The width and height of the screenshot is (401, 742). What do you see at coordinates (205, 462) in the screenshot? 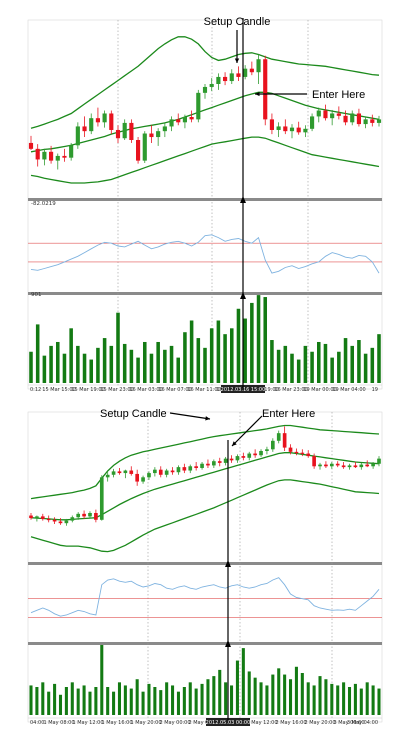
I see `bottom-band-upper` at bounding box center [205, 462].